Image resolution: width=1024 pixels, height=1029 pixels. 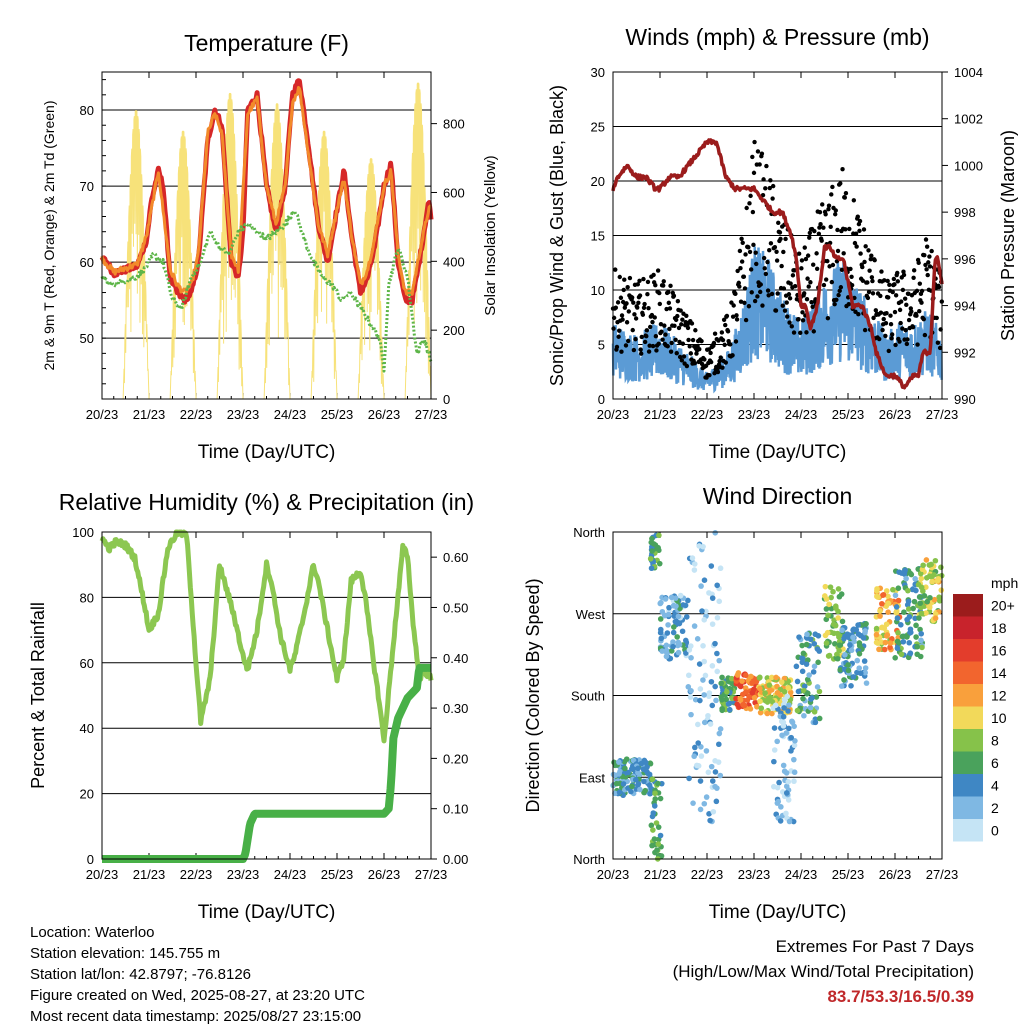 I want to click on series-line-pressure, so click(x=777, y=264).